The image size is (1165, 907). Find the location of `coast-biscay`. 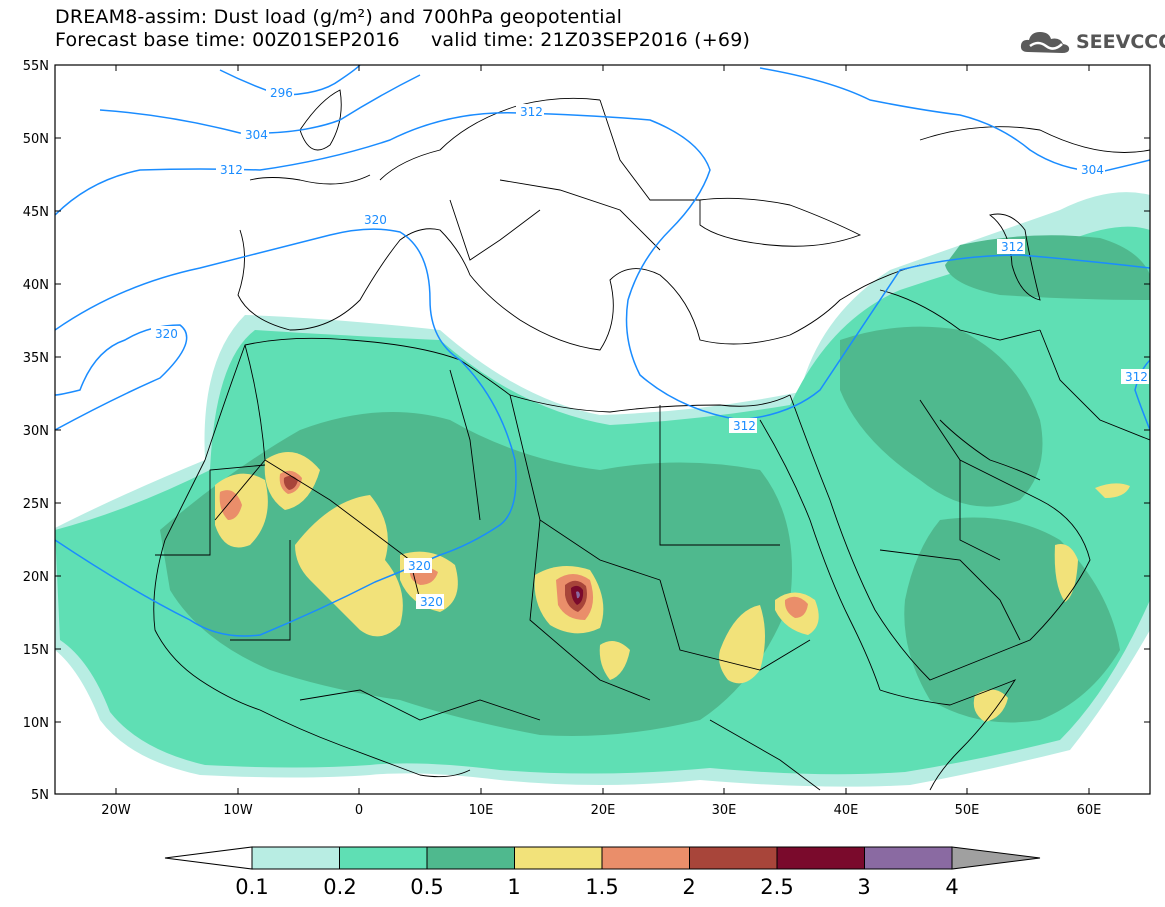

coast-biscay is located at coordinates (310, 179).